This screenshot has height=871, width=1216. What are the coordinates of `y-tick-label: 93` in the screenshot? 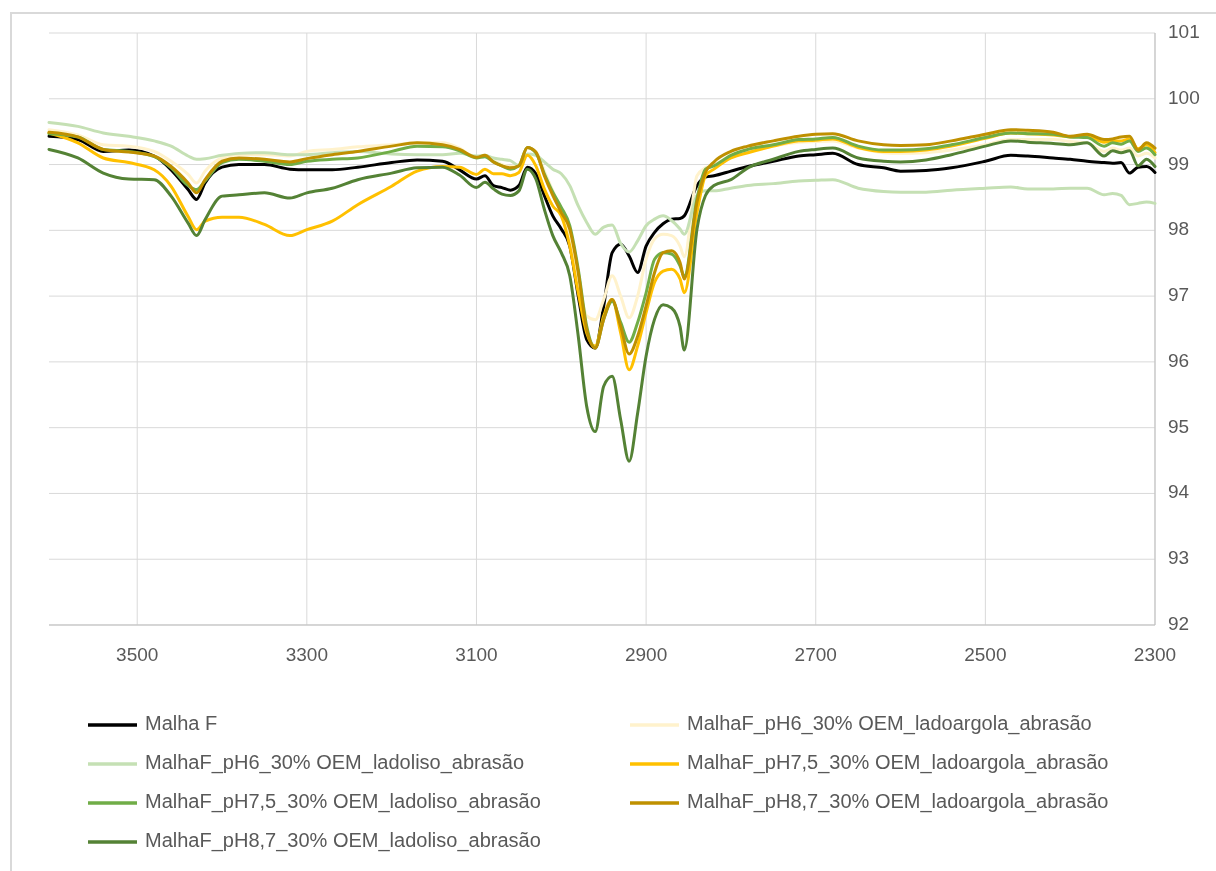 It's located at (1179, 558).